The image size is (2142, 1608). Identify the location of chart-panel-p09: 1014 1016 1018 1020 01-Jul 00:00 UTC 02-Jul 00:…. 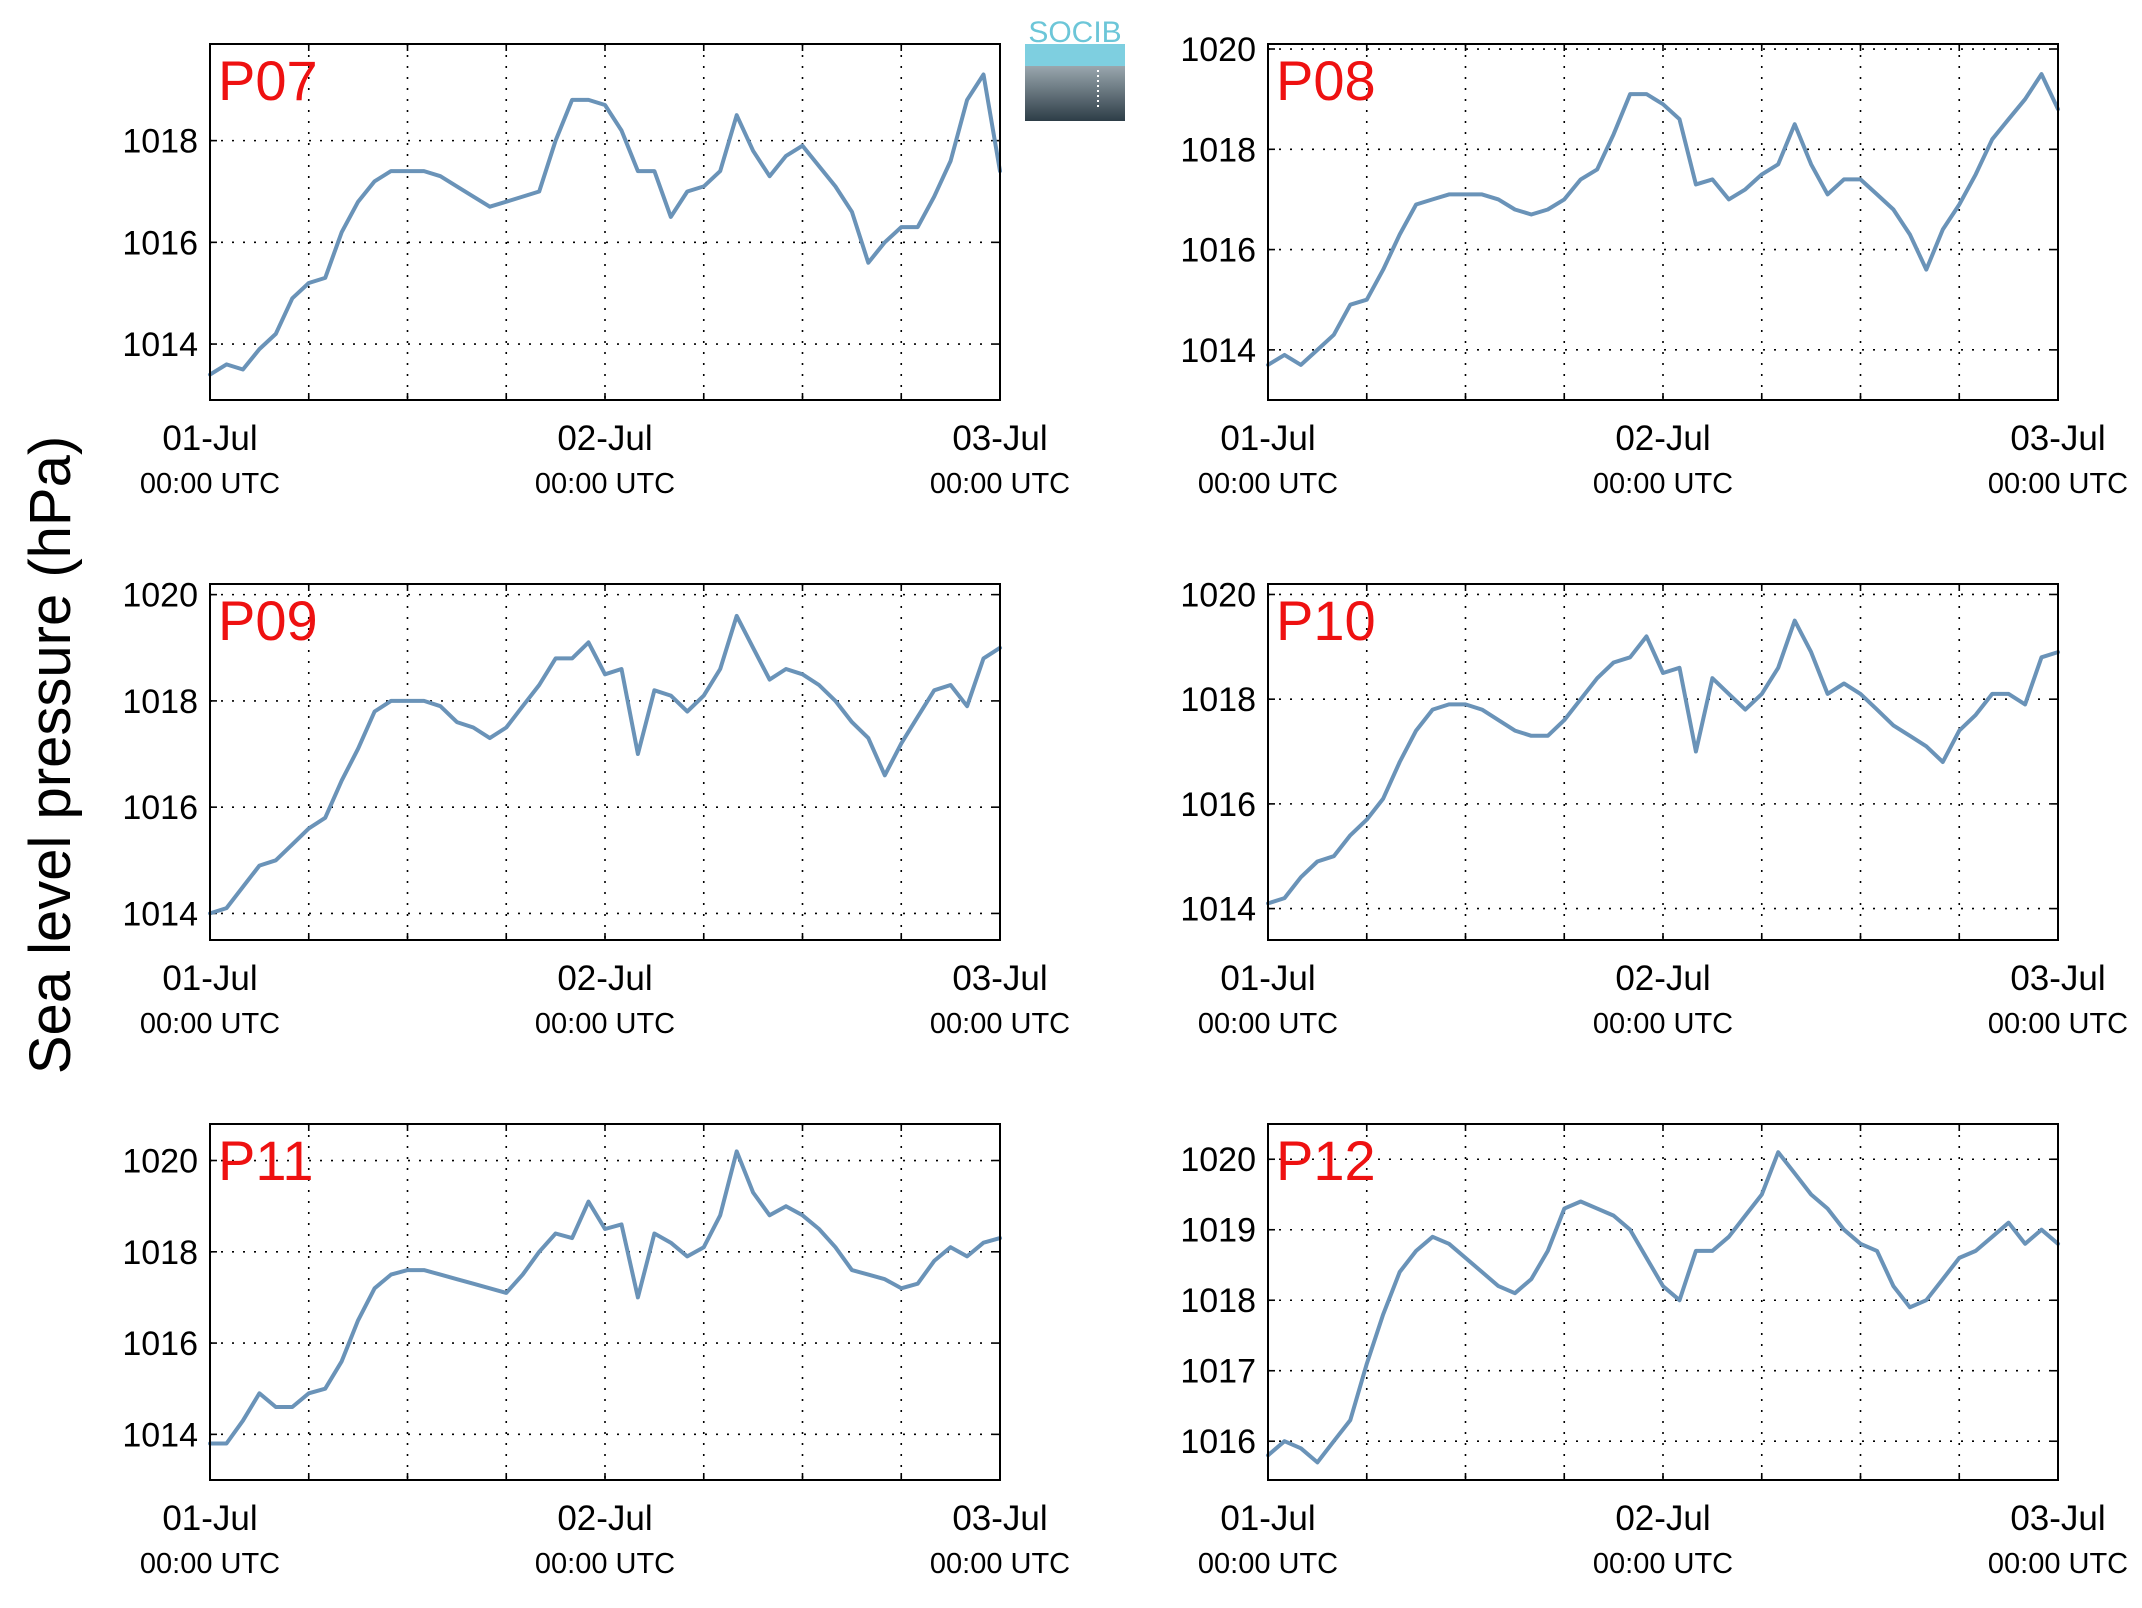
(596, 808).